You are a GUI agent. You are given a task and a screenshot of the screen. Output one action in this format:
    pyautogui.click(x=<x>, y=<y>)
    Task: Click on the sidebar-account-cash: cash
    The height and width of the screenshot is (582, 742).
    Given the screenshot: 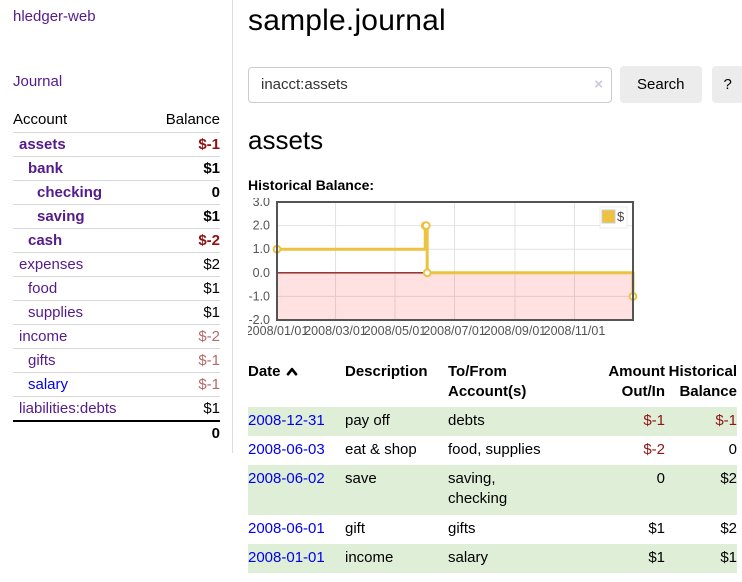 What is the action you would take?
    pyautogui.click(x=45, y=240)
    